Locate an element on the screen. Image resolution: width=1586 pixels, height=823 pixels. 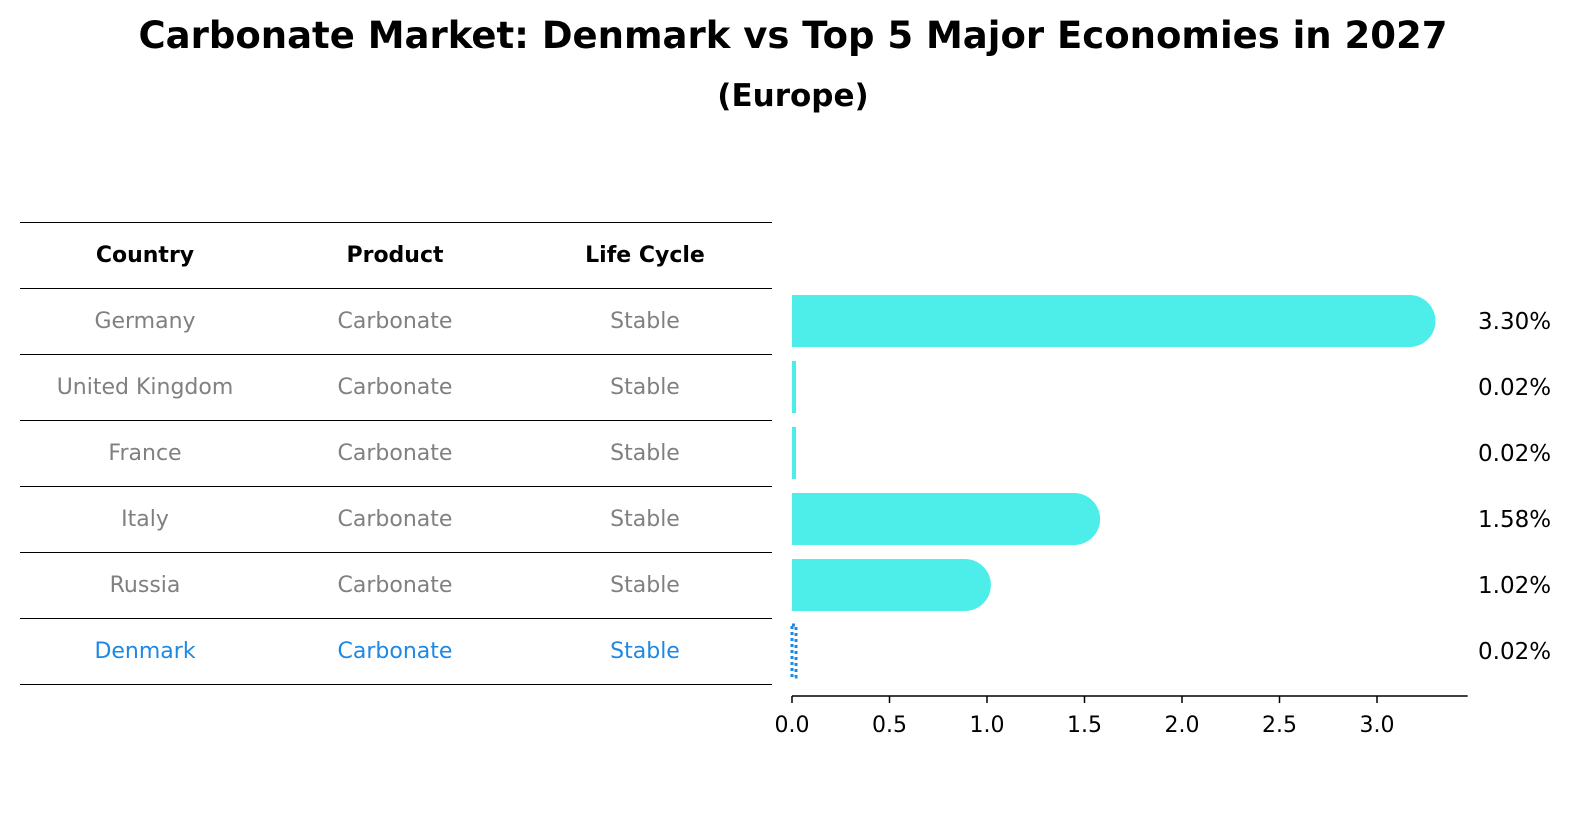
bar-germany is located at coordinates (1114, 321).